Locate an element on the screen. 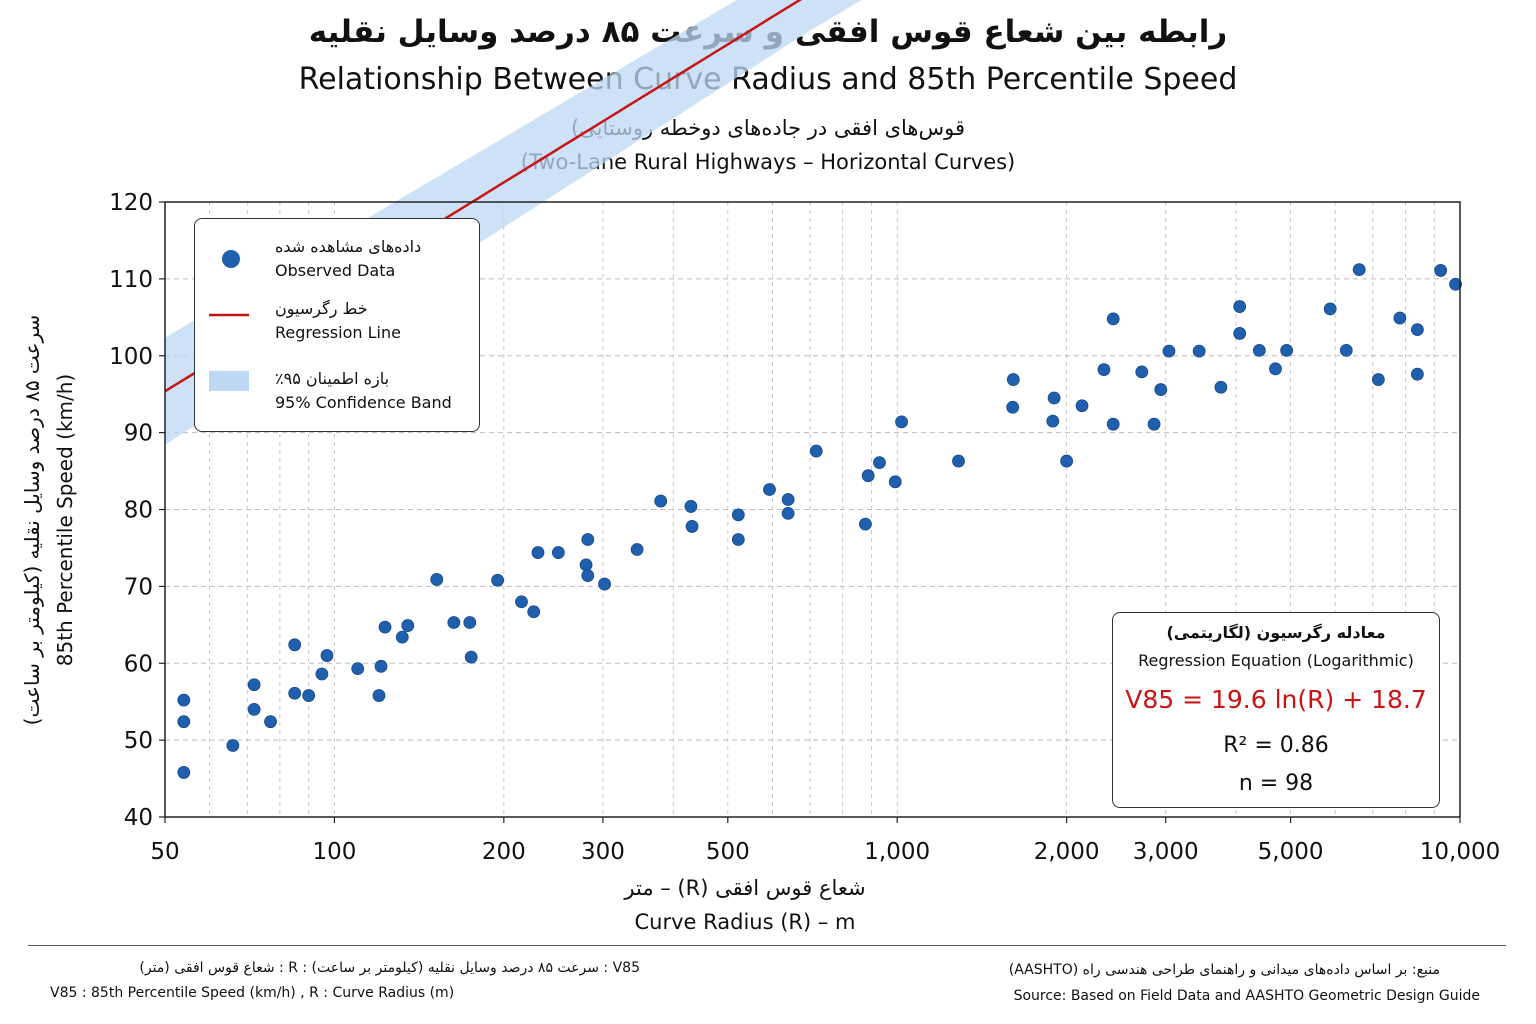 The image size is (1536, 1024). band-swatch-icon is located at coordinates (229, 381).